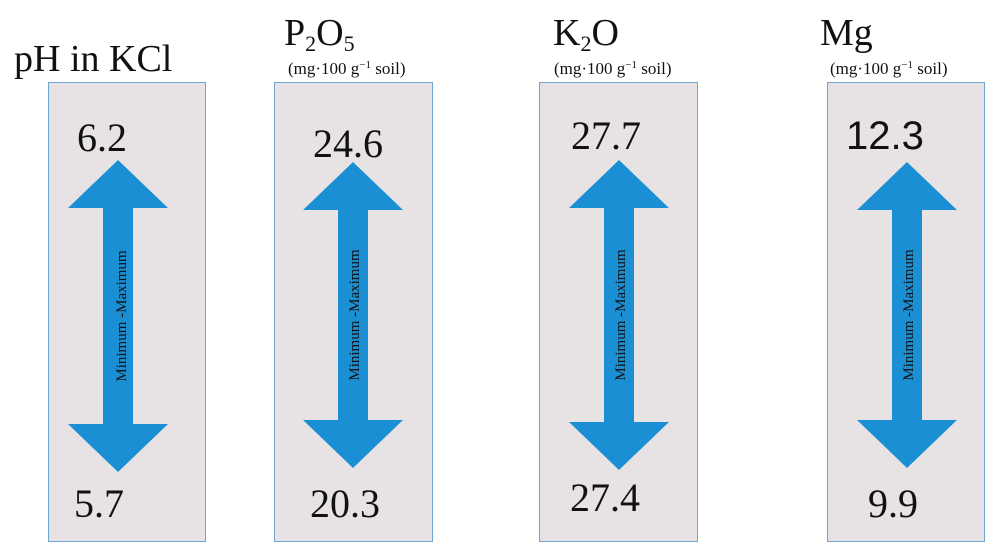 This screenshot has height=542, width=994. I want to click on panel-title-p2o5: P2O5, so click(319, 34).